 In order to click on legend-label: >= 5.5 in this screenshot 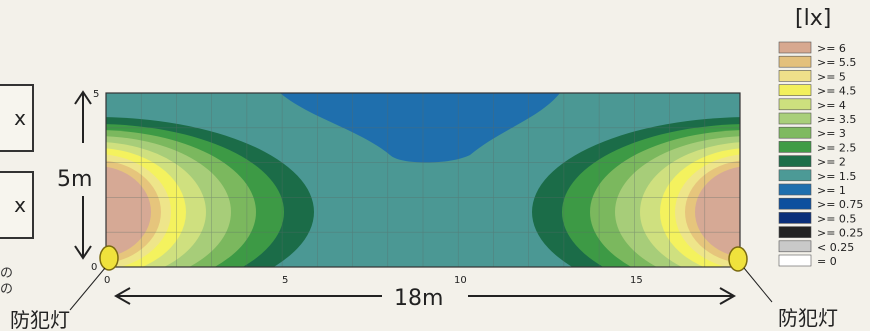, I will do `click(836, 62)`.